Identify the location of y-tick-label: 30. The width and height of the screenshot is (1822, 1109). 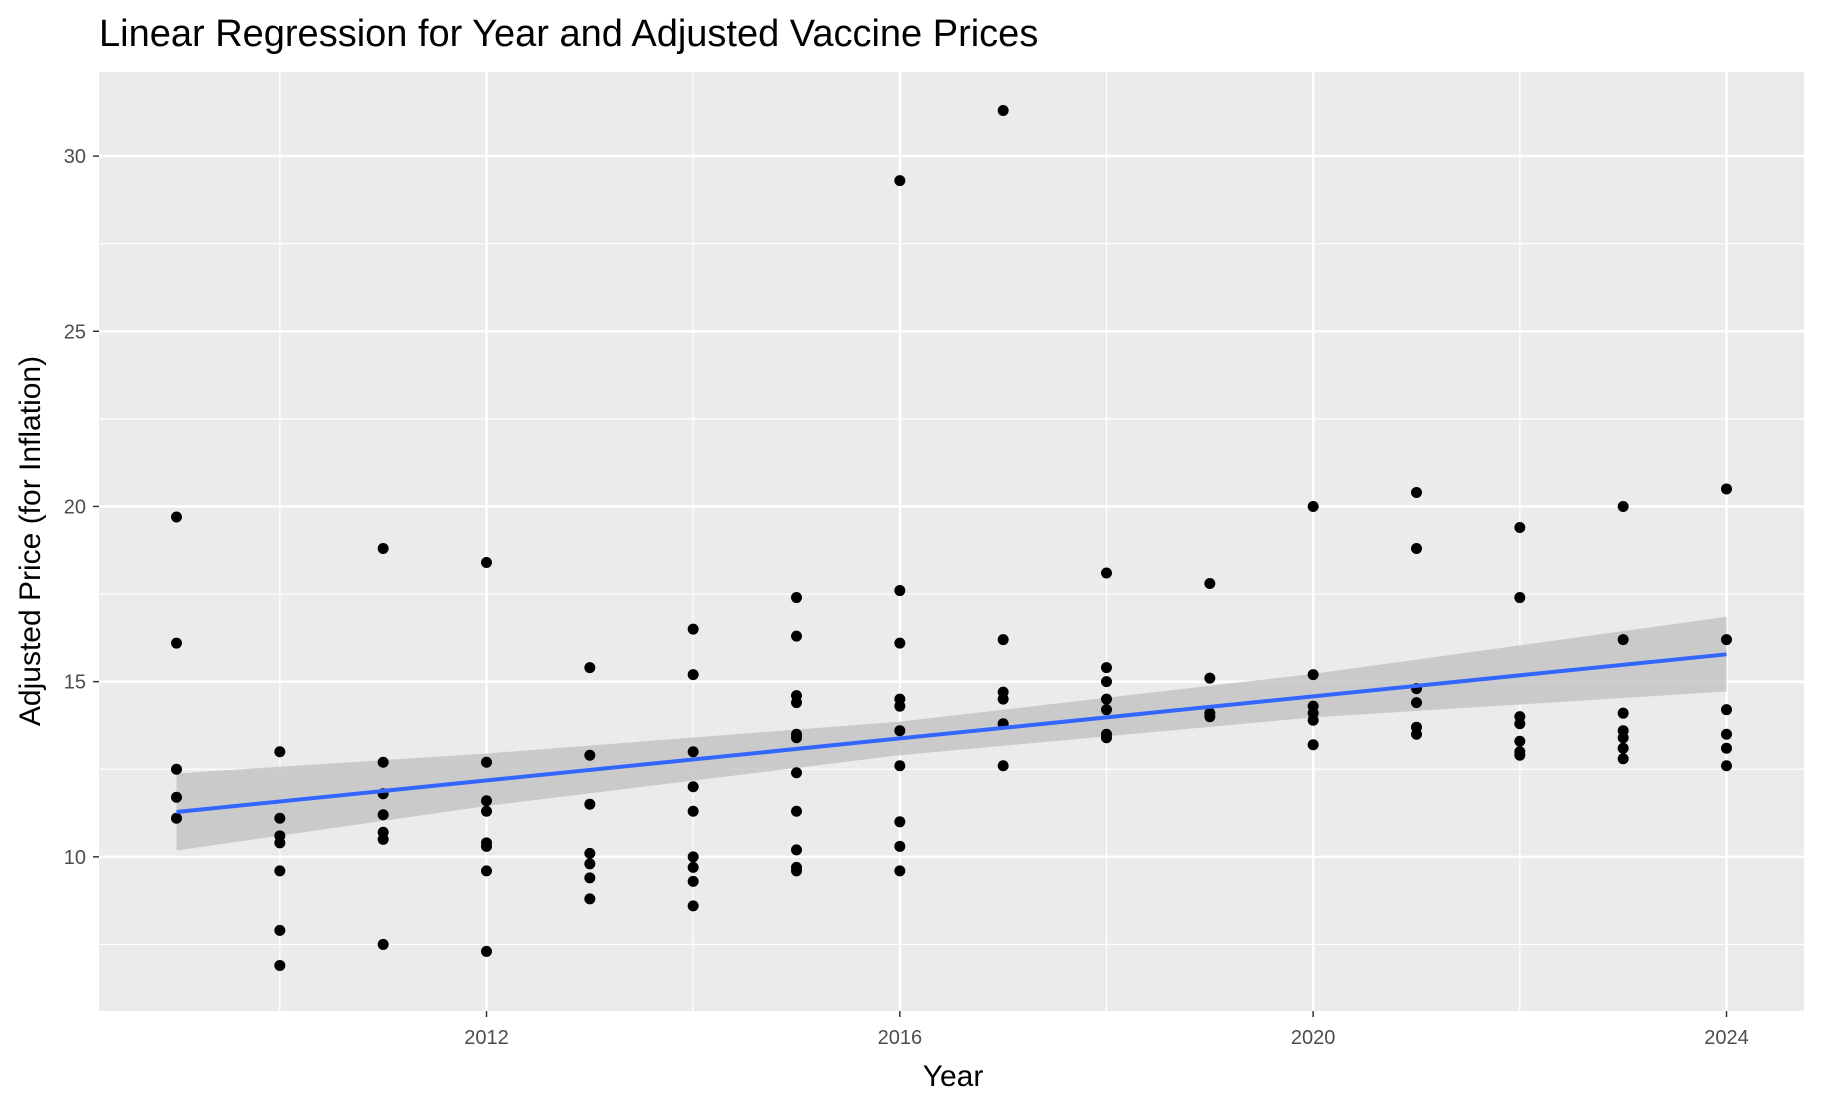
(75, 157).